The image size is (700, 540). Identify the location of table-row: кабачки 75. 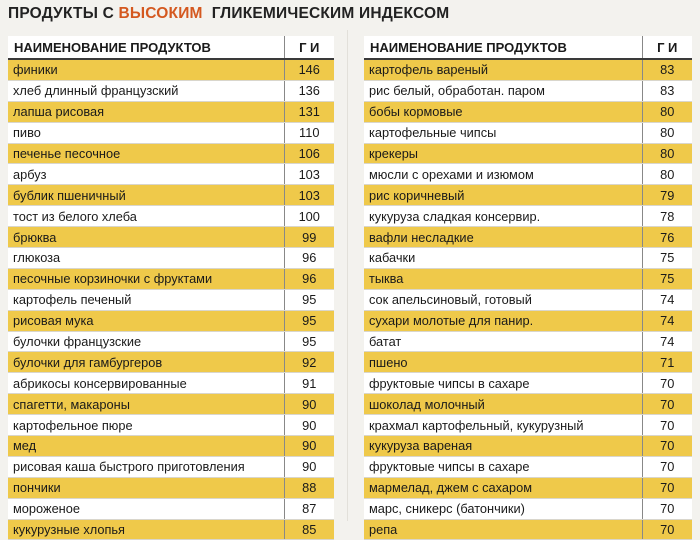
(528, 258).